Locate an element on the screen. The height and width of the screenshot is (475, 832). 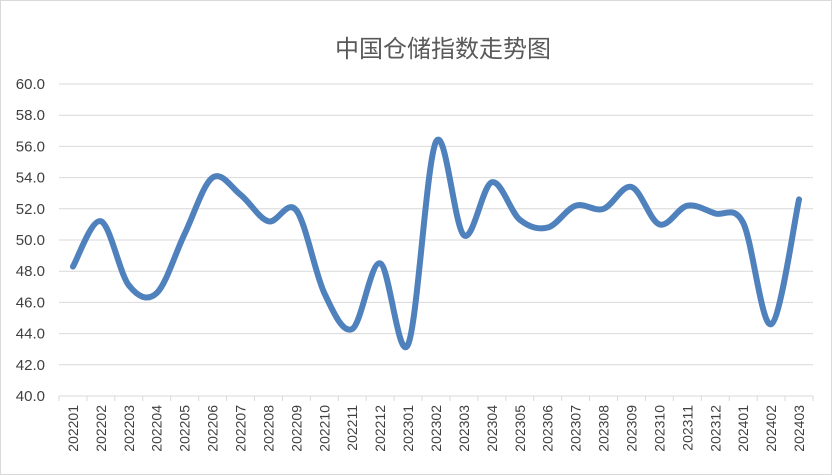
y-tick-label: 44.0 is located at coordinates (30, 334).